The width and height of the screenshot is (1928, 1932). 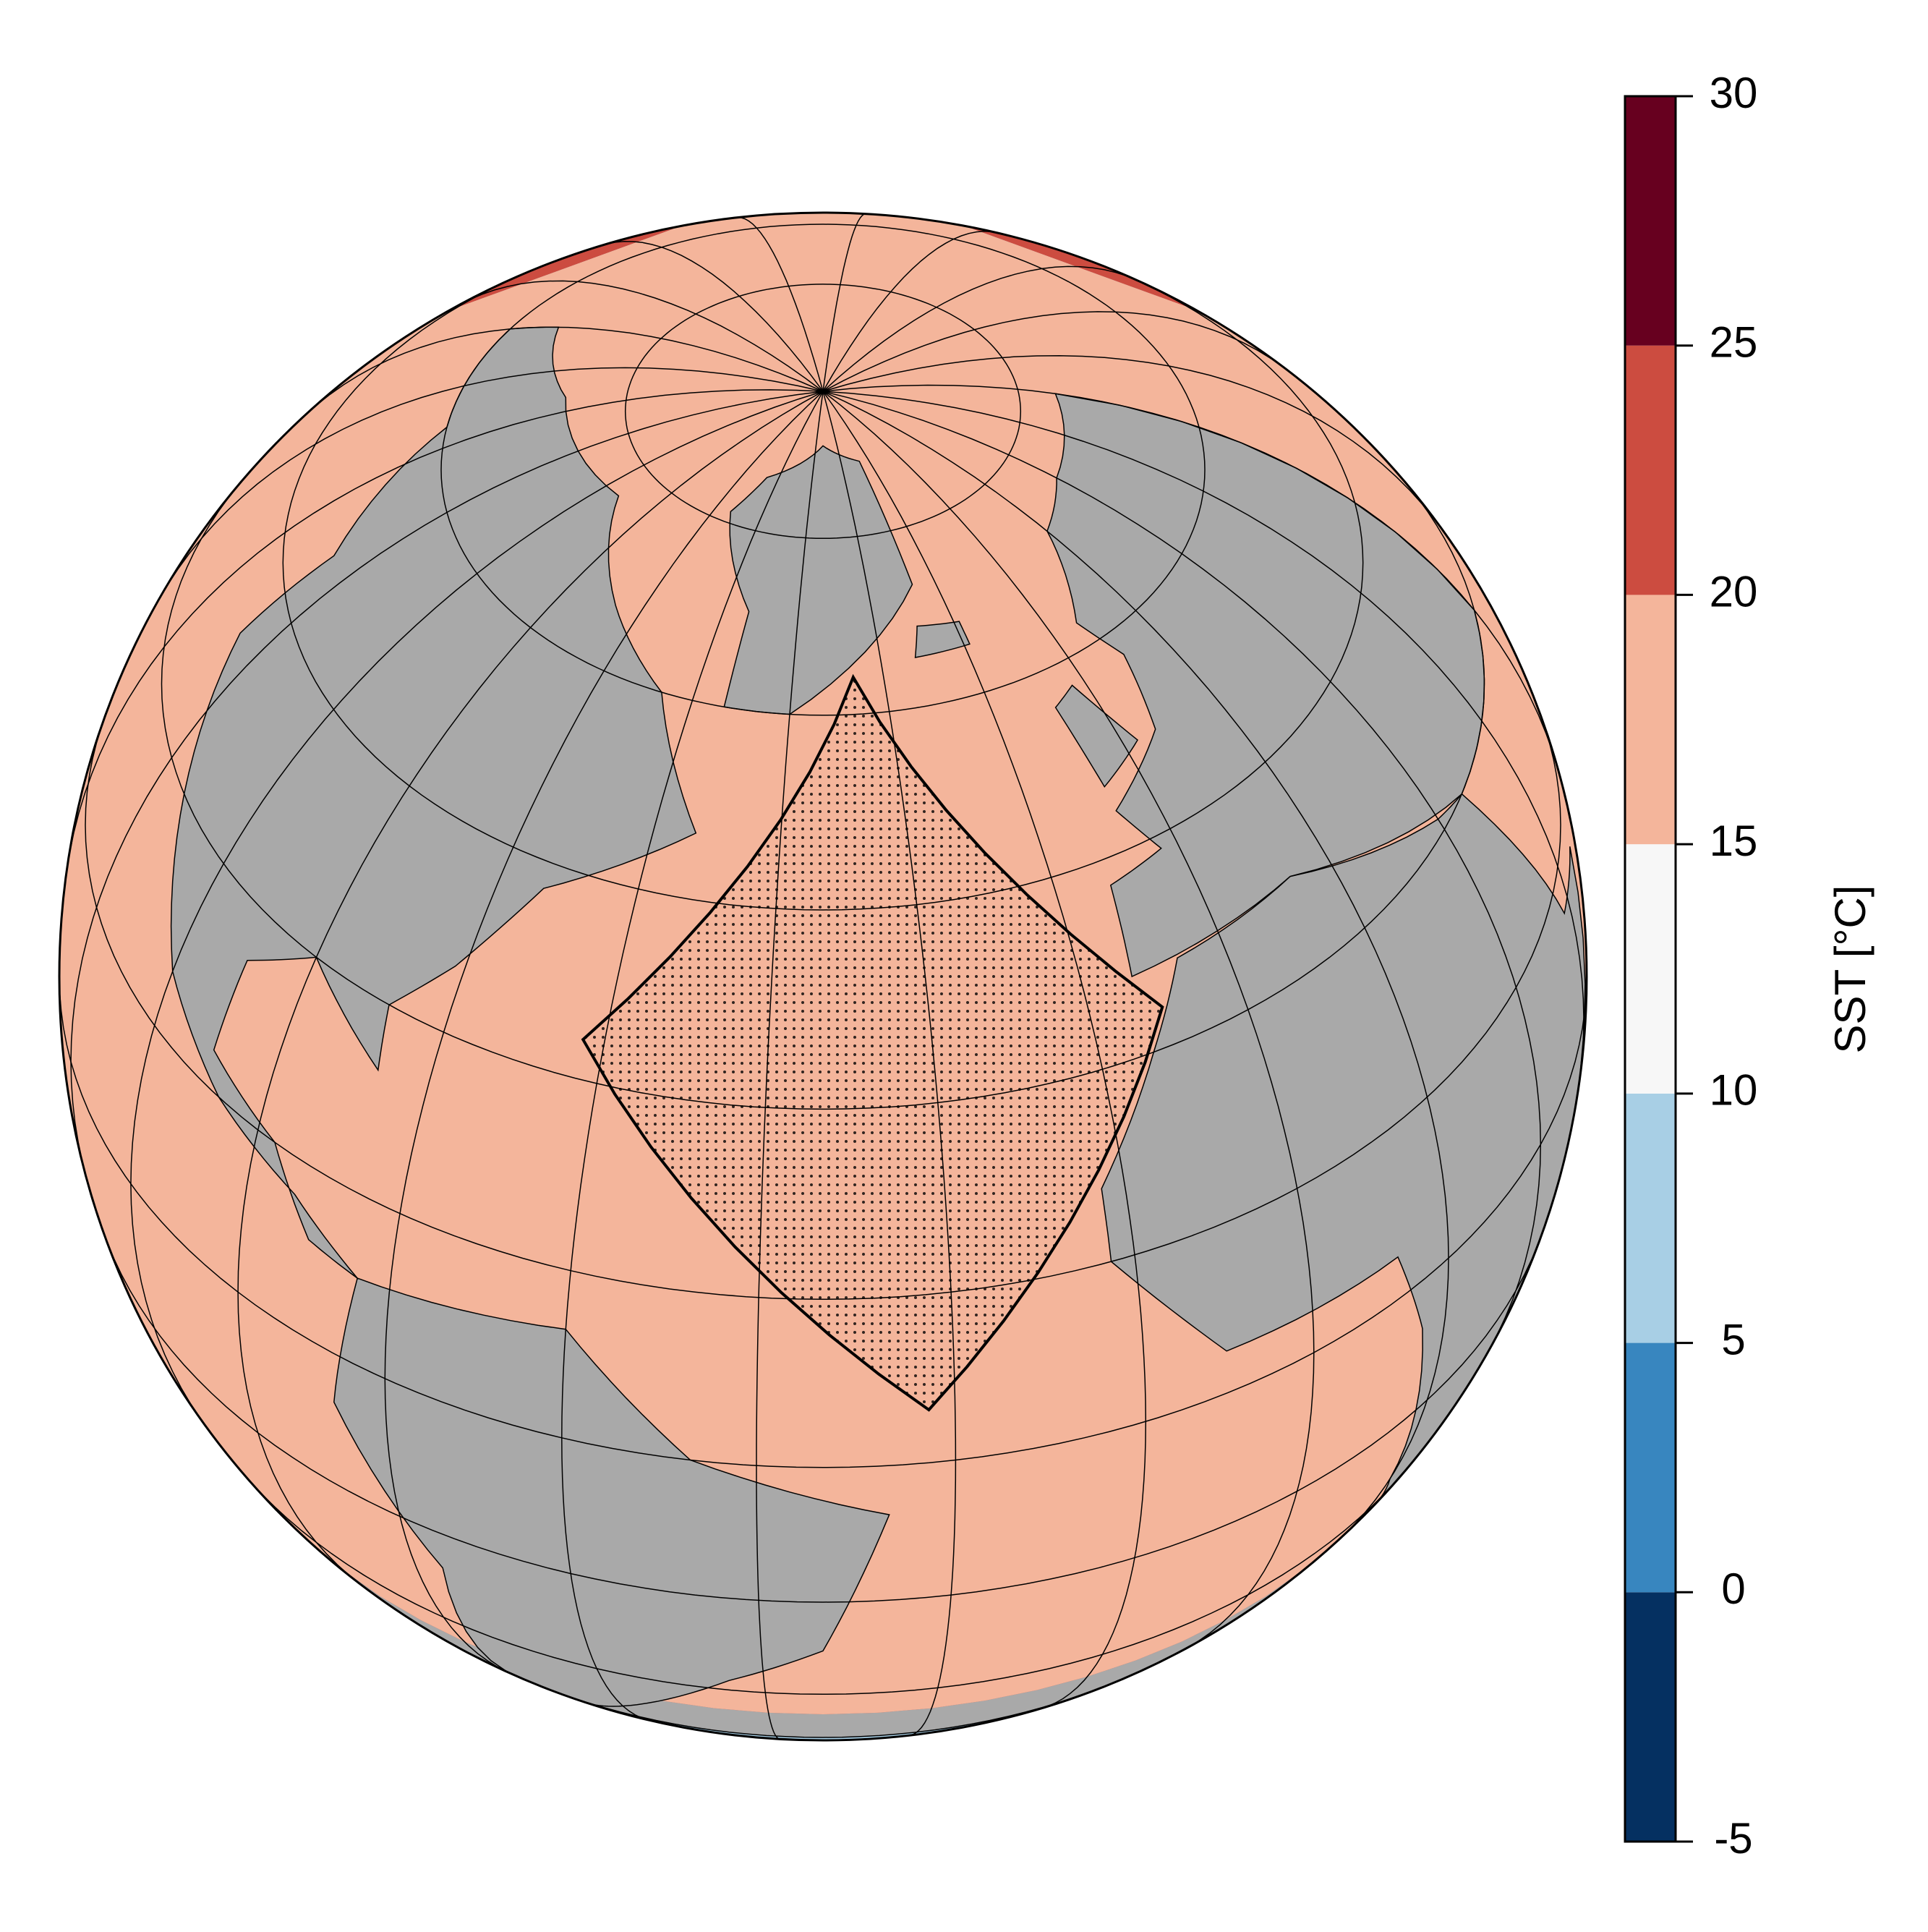 I want to click on colorbar-tick-label: 25, so click(x=1734, y=342).